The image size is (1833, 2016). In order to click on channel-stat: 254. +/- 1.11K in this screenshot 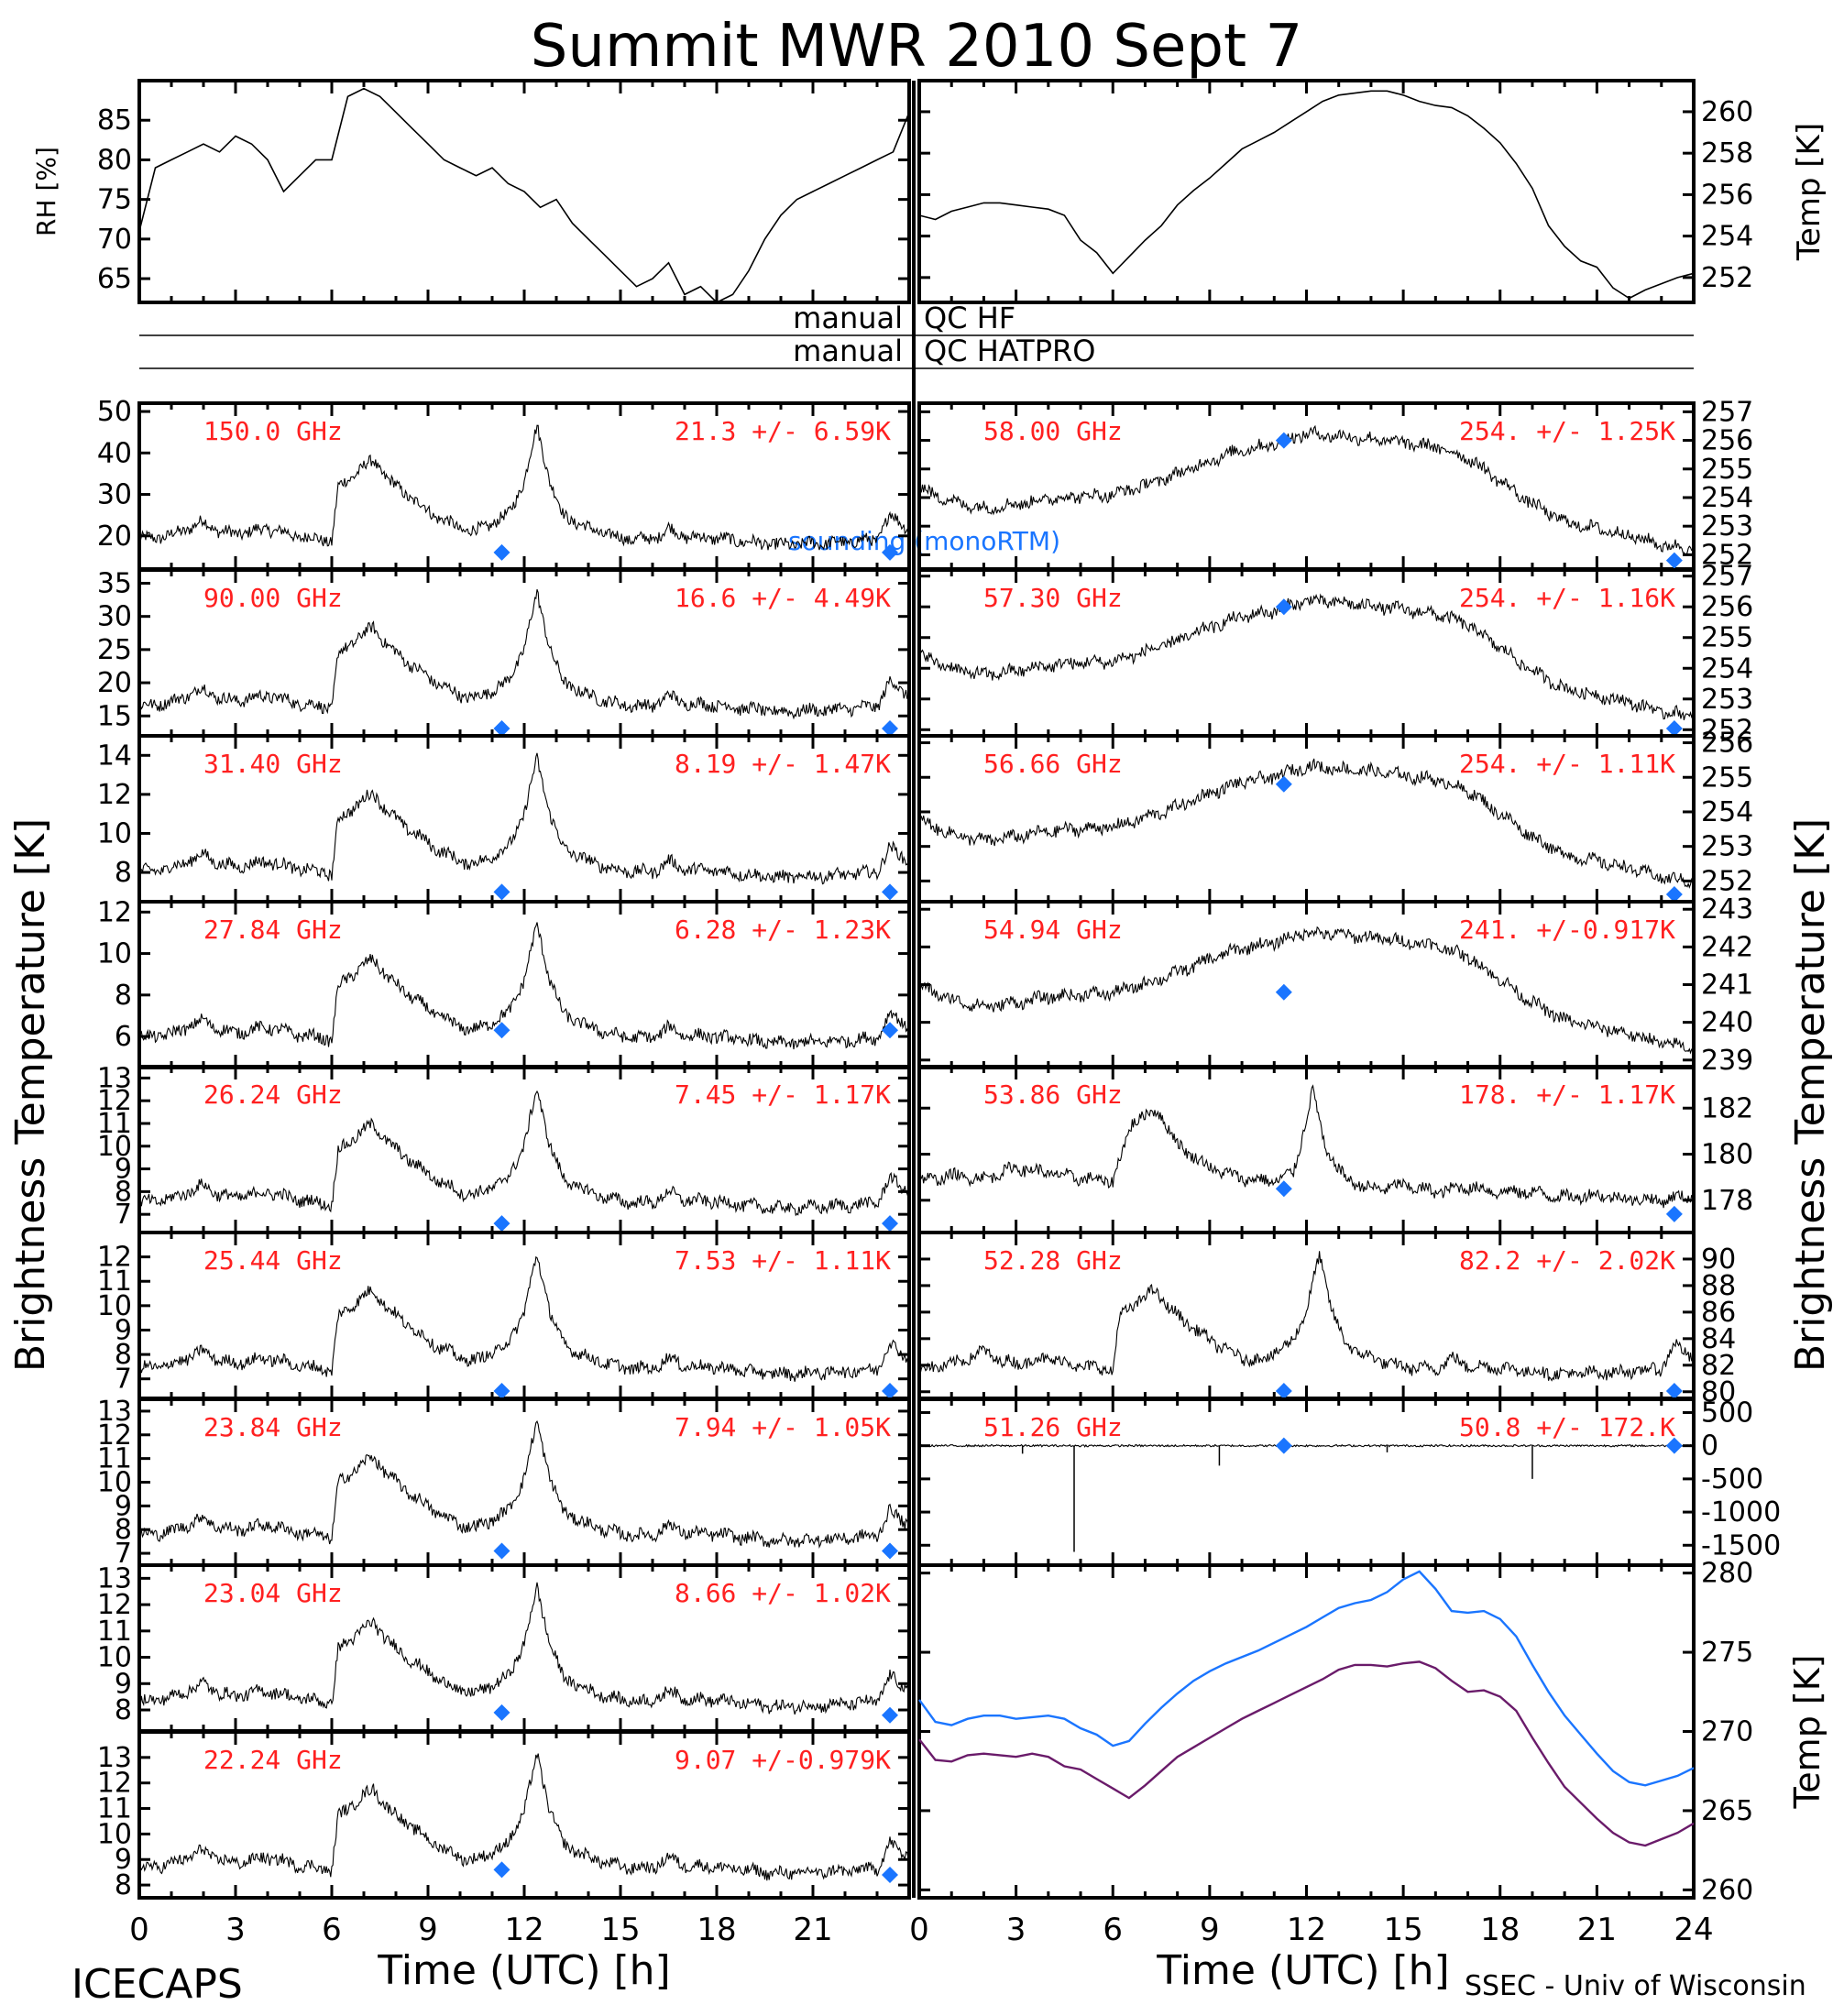, I will do `click(1567, 764)`.